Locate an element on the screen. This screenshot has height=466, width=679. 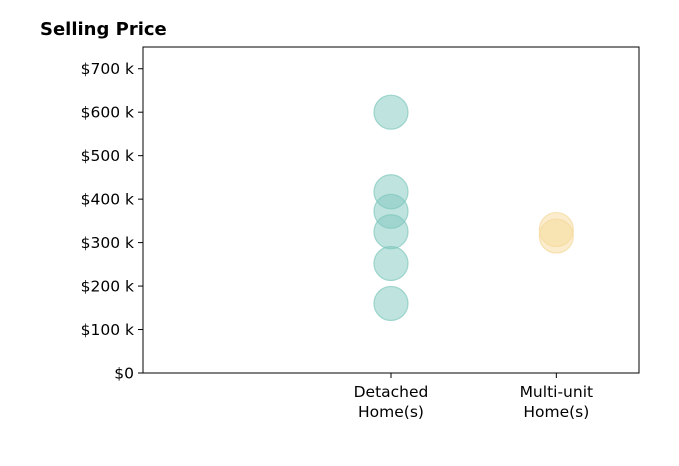
x-tick-label: Detached Home(s) is located at coordinates (391, 402).